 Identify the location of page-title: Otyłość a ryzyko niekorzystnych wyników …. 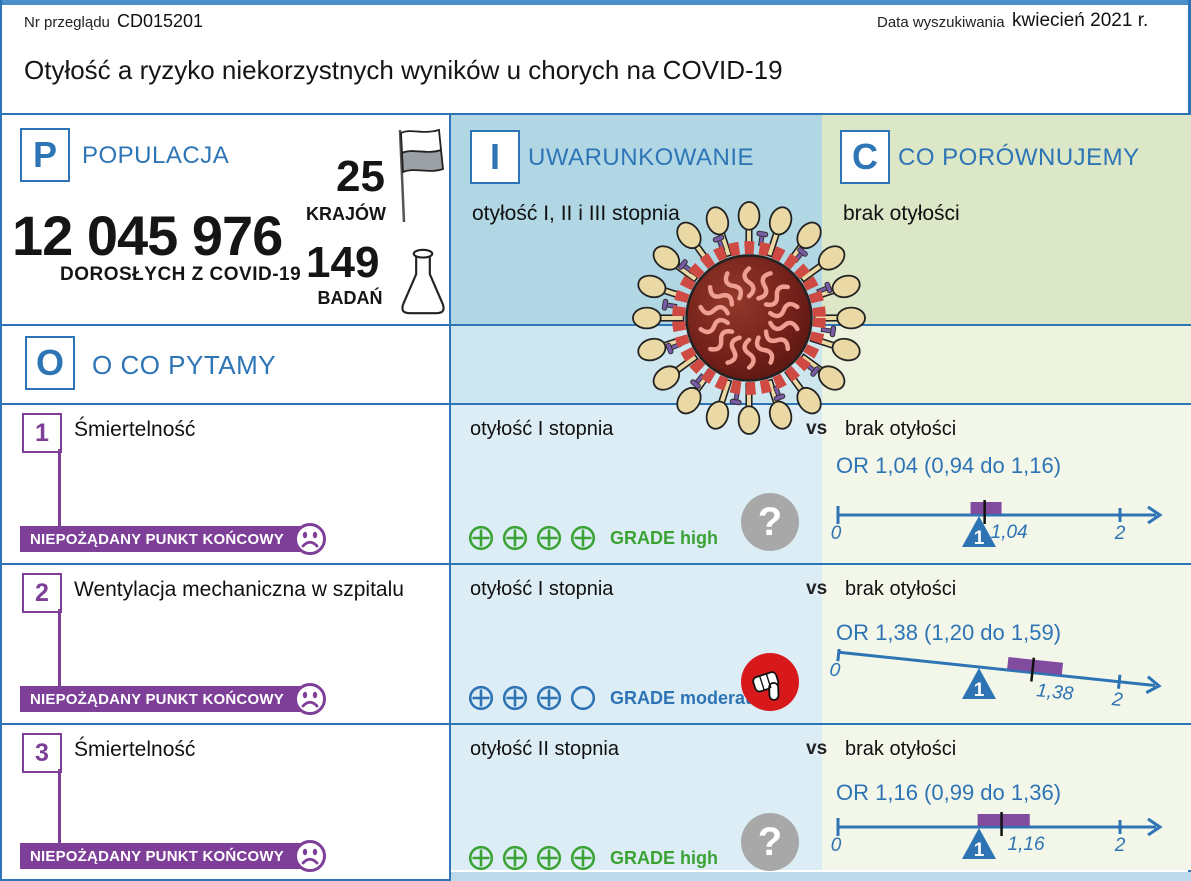
(403, 70).